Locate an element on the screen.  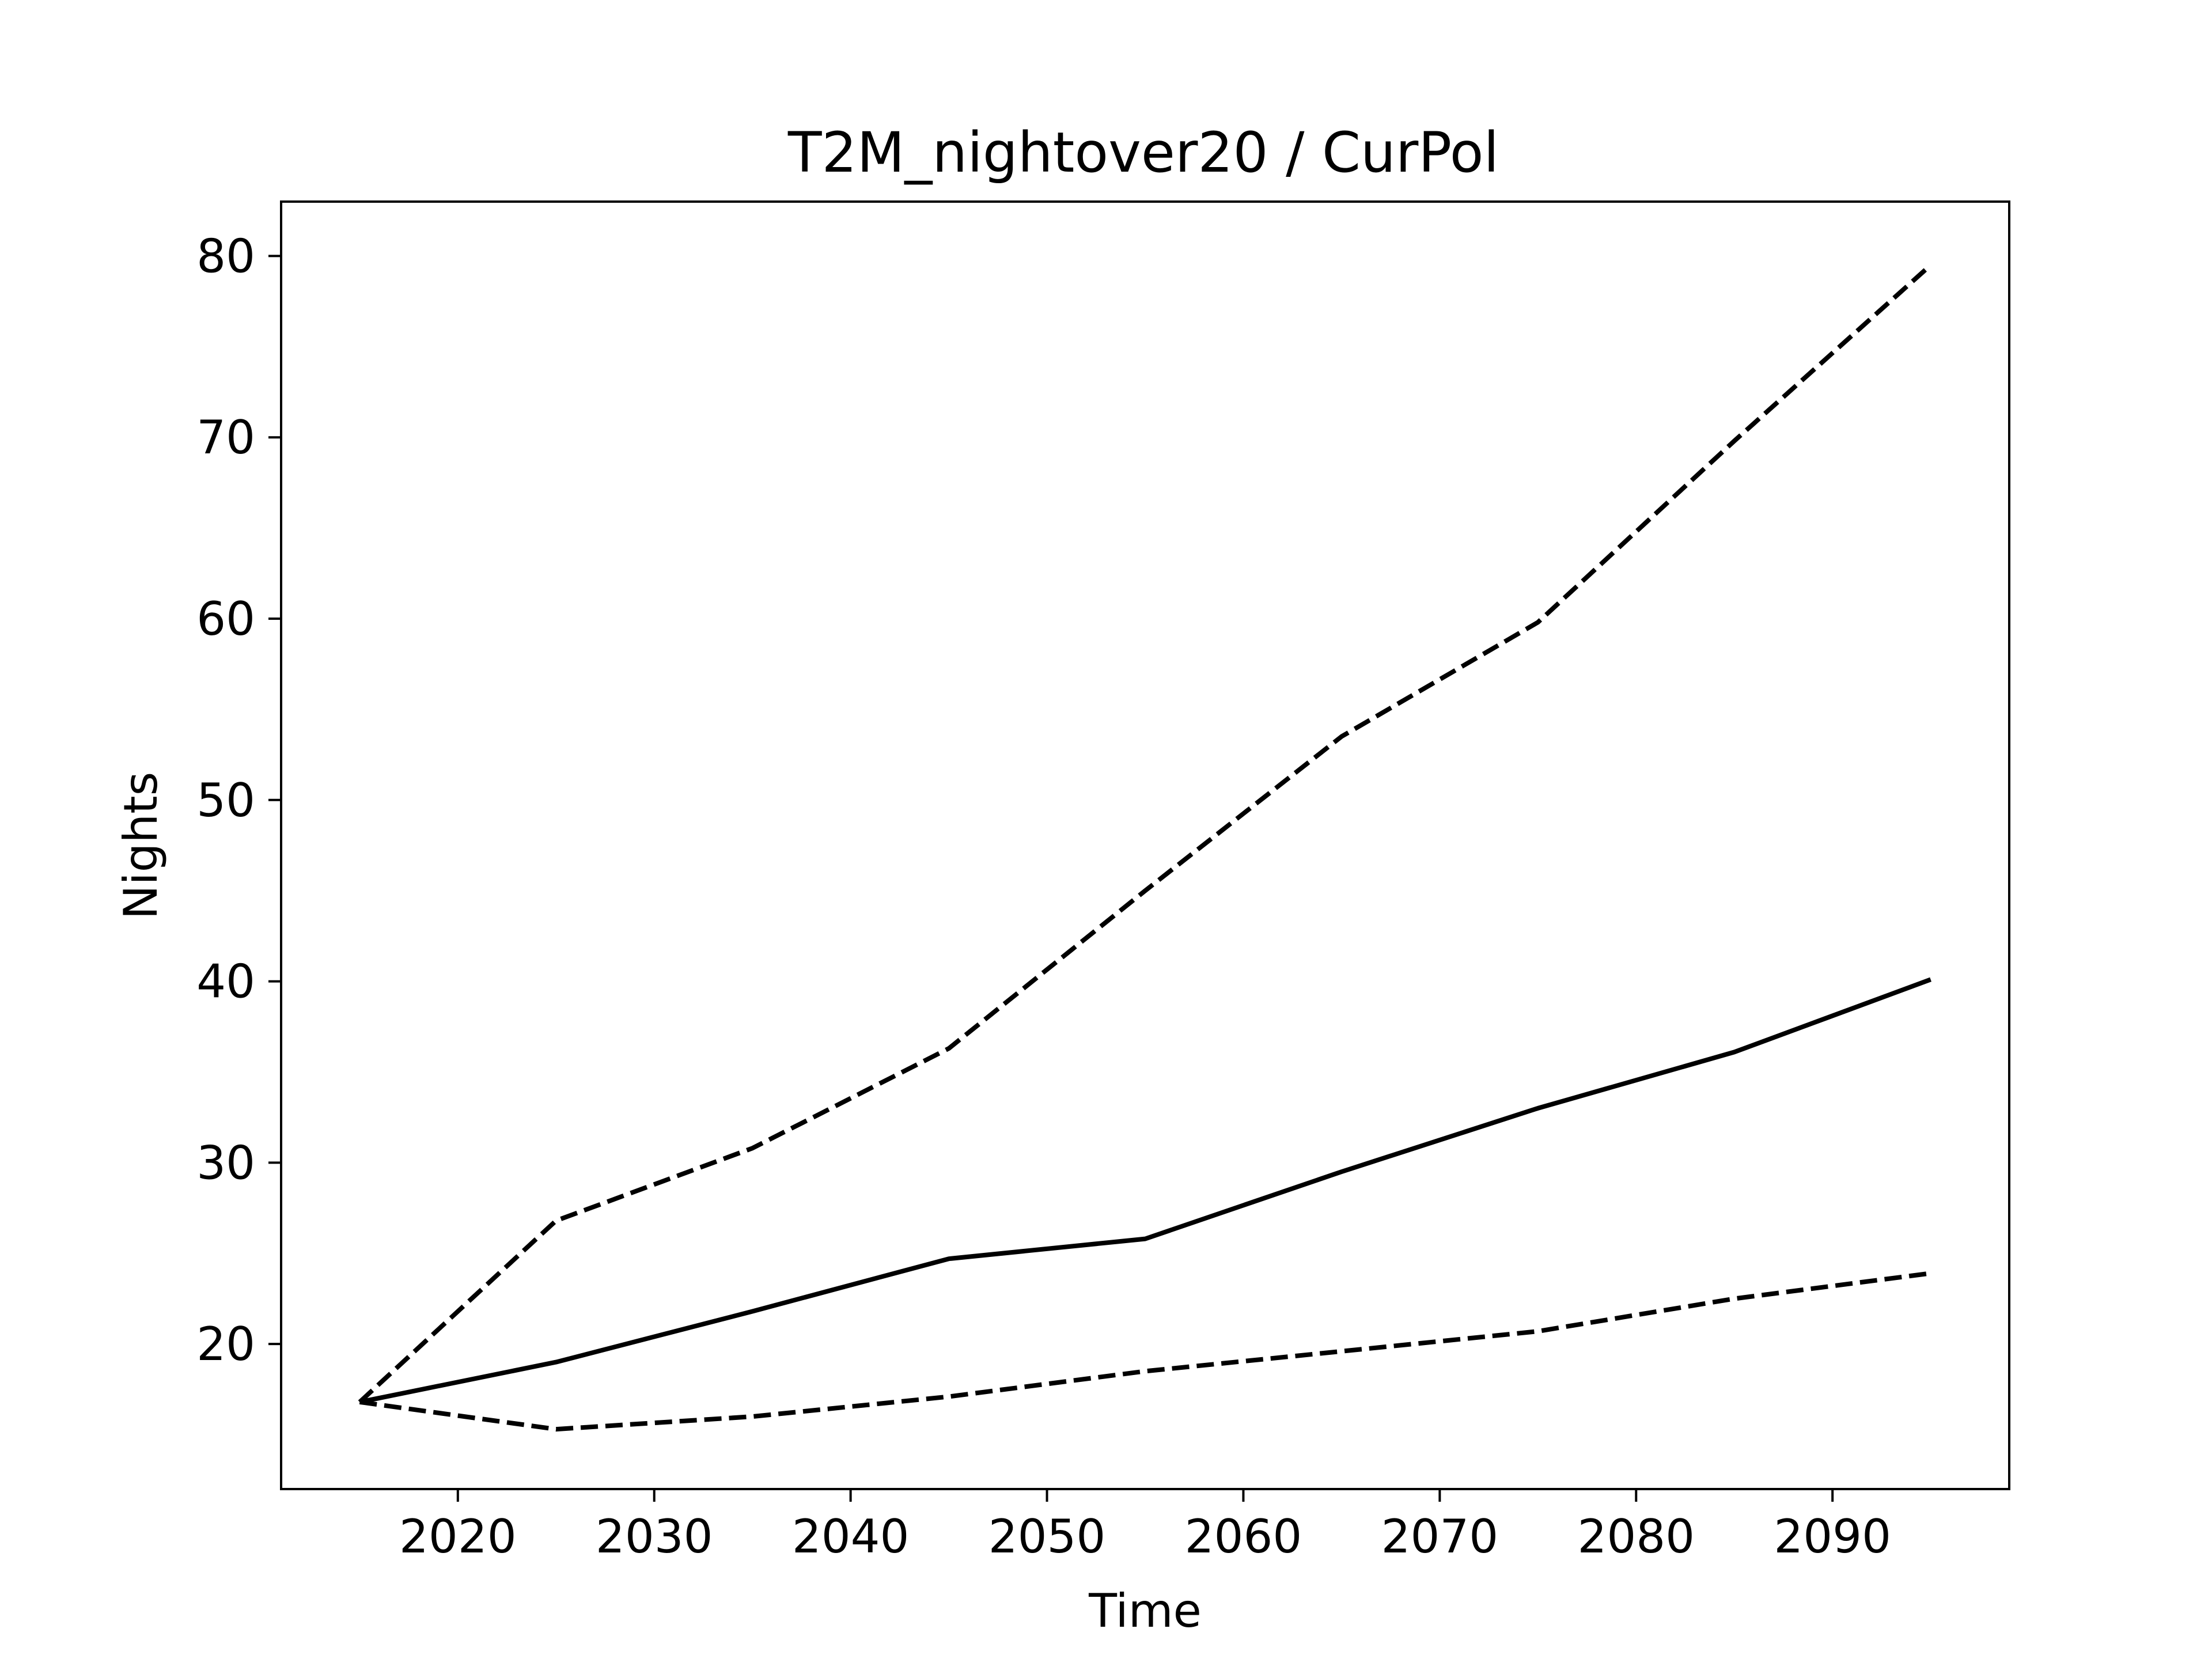
y-tick-label: 40 is located at coordinates (225, 982).